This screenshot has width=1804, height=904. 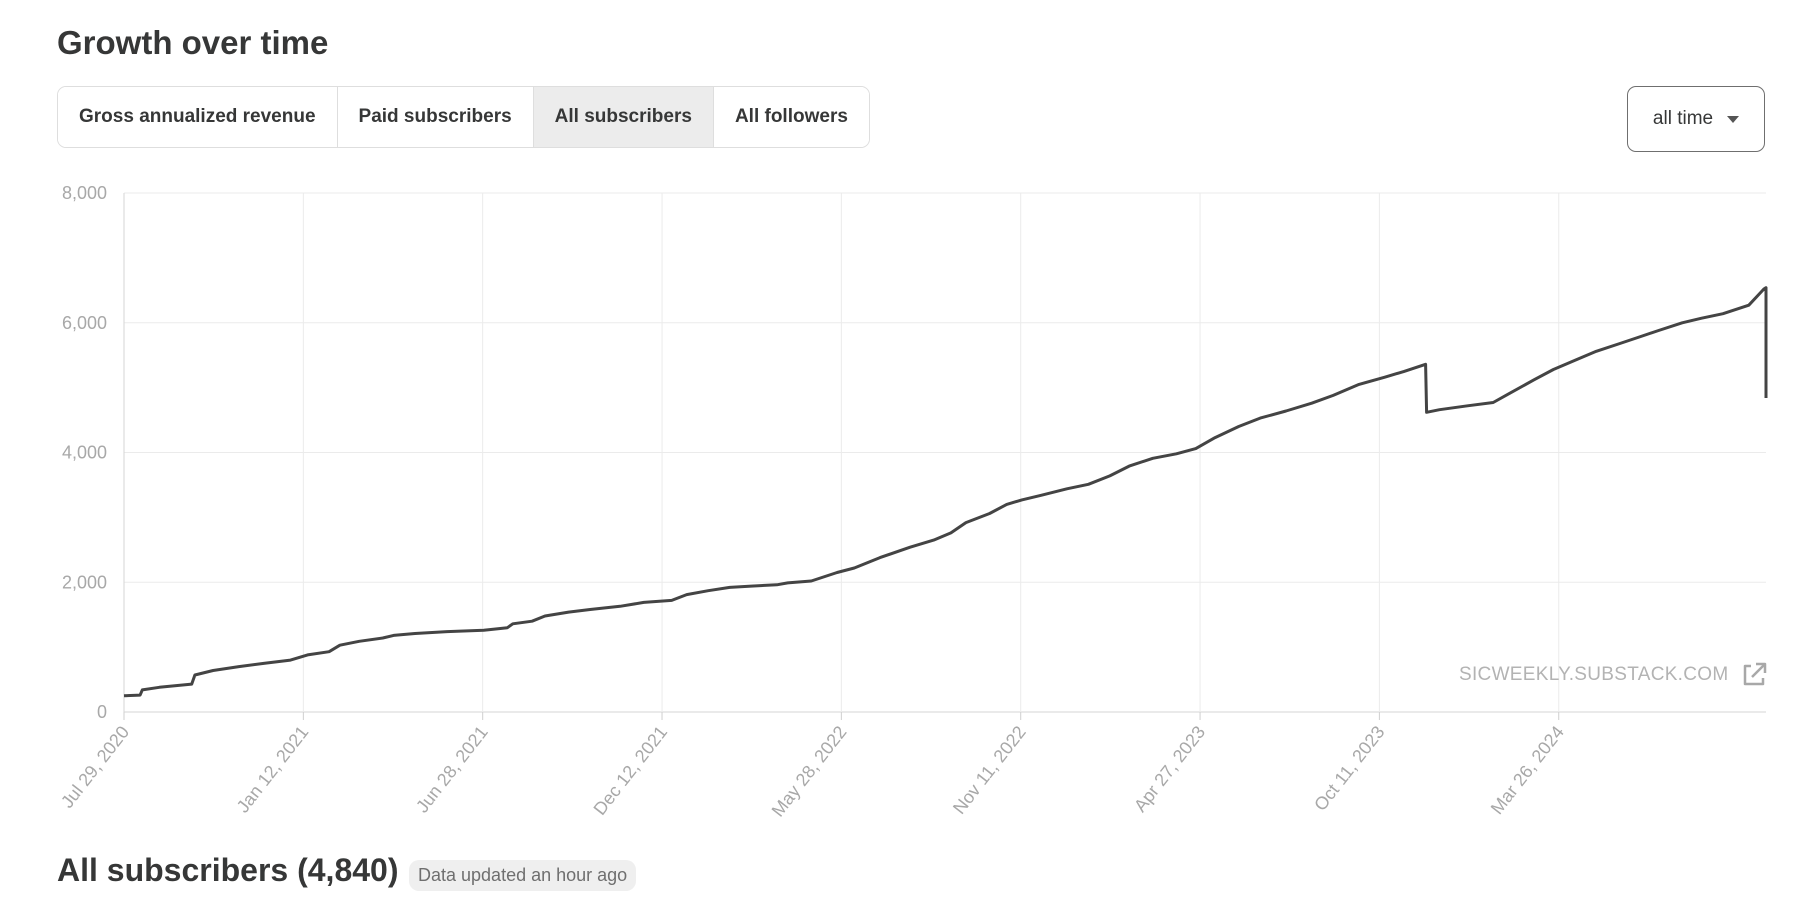 What do you see at coordinates (198, 117) in the screenshot?
I see `tab-gross-annualized-revenue: Gross annualized revenue` at bounding box center [198, 117].